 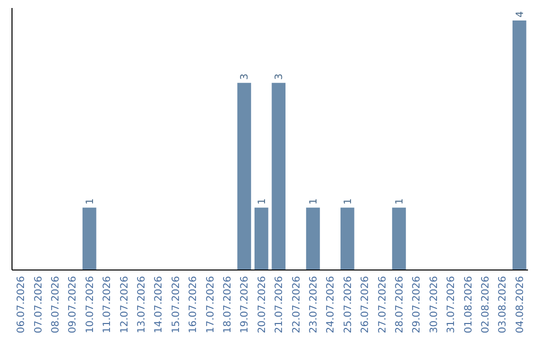 I want to click on x-tick-label: 27.07.2026, so click(x=382, y=305).